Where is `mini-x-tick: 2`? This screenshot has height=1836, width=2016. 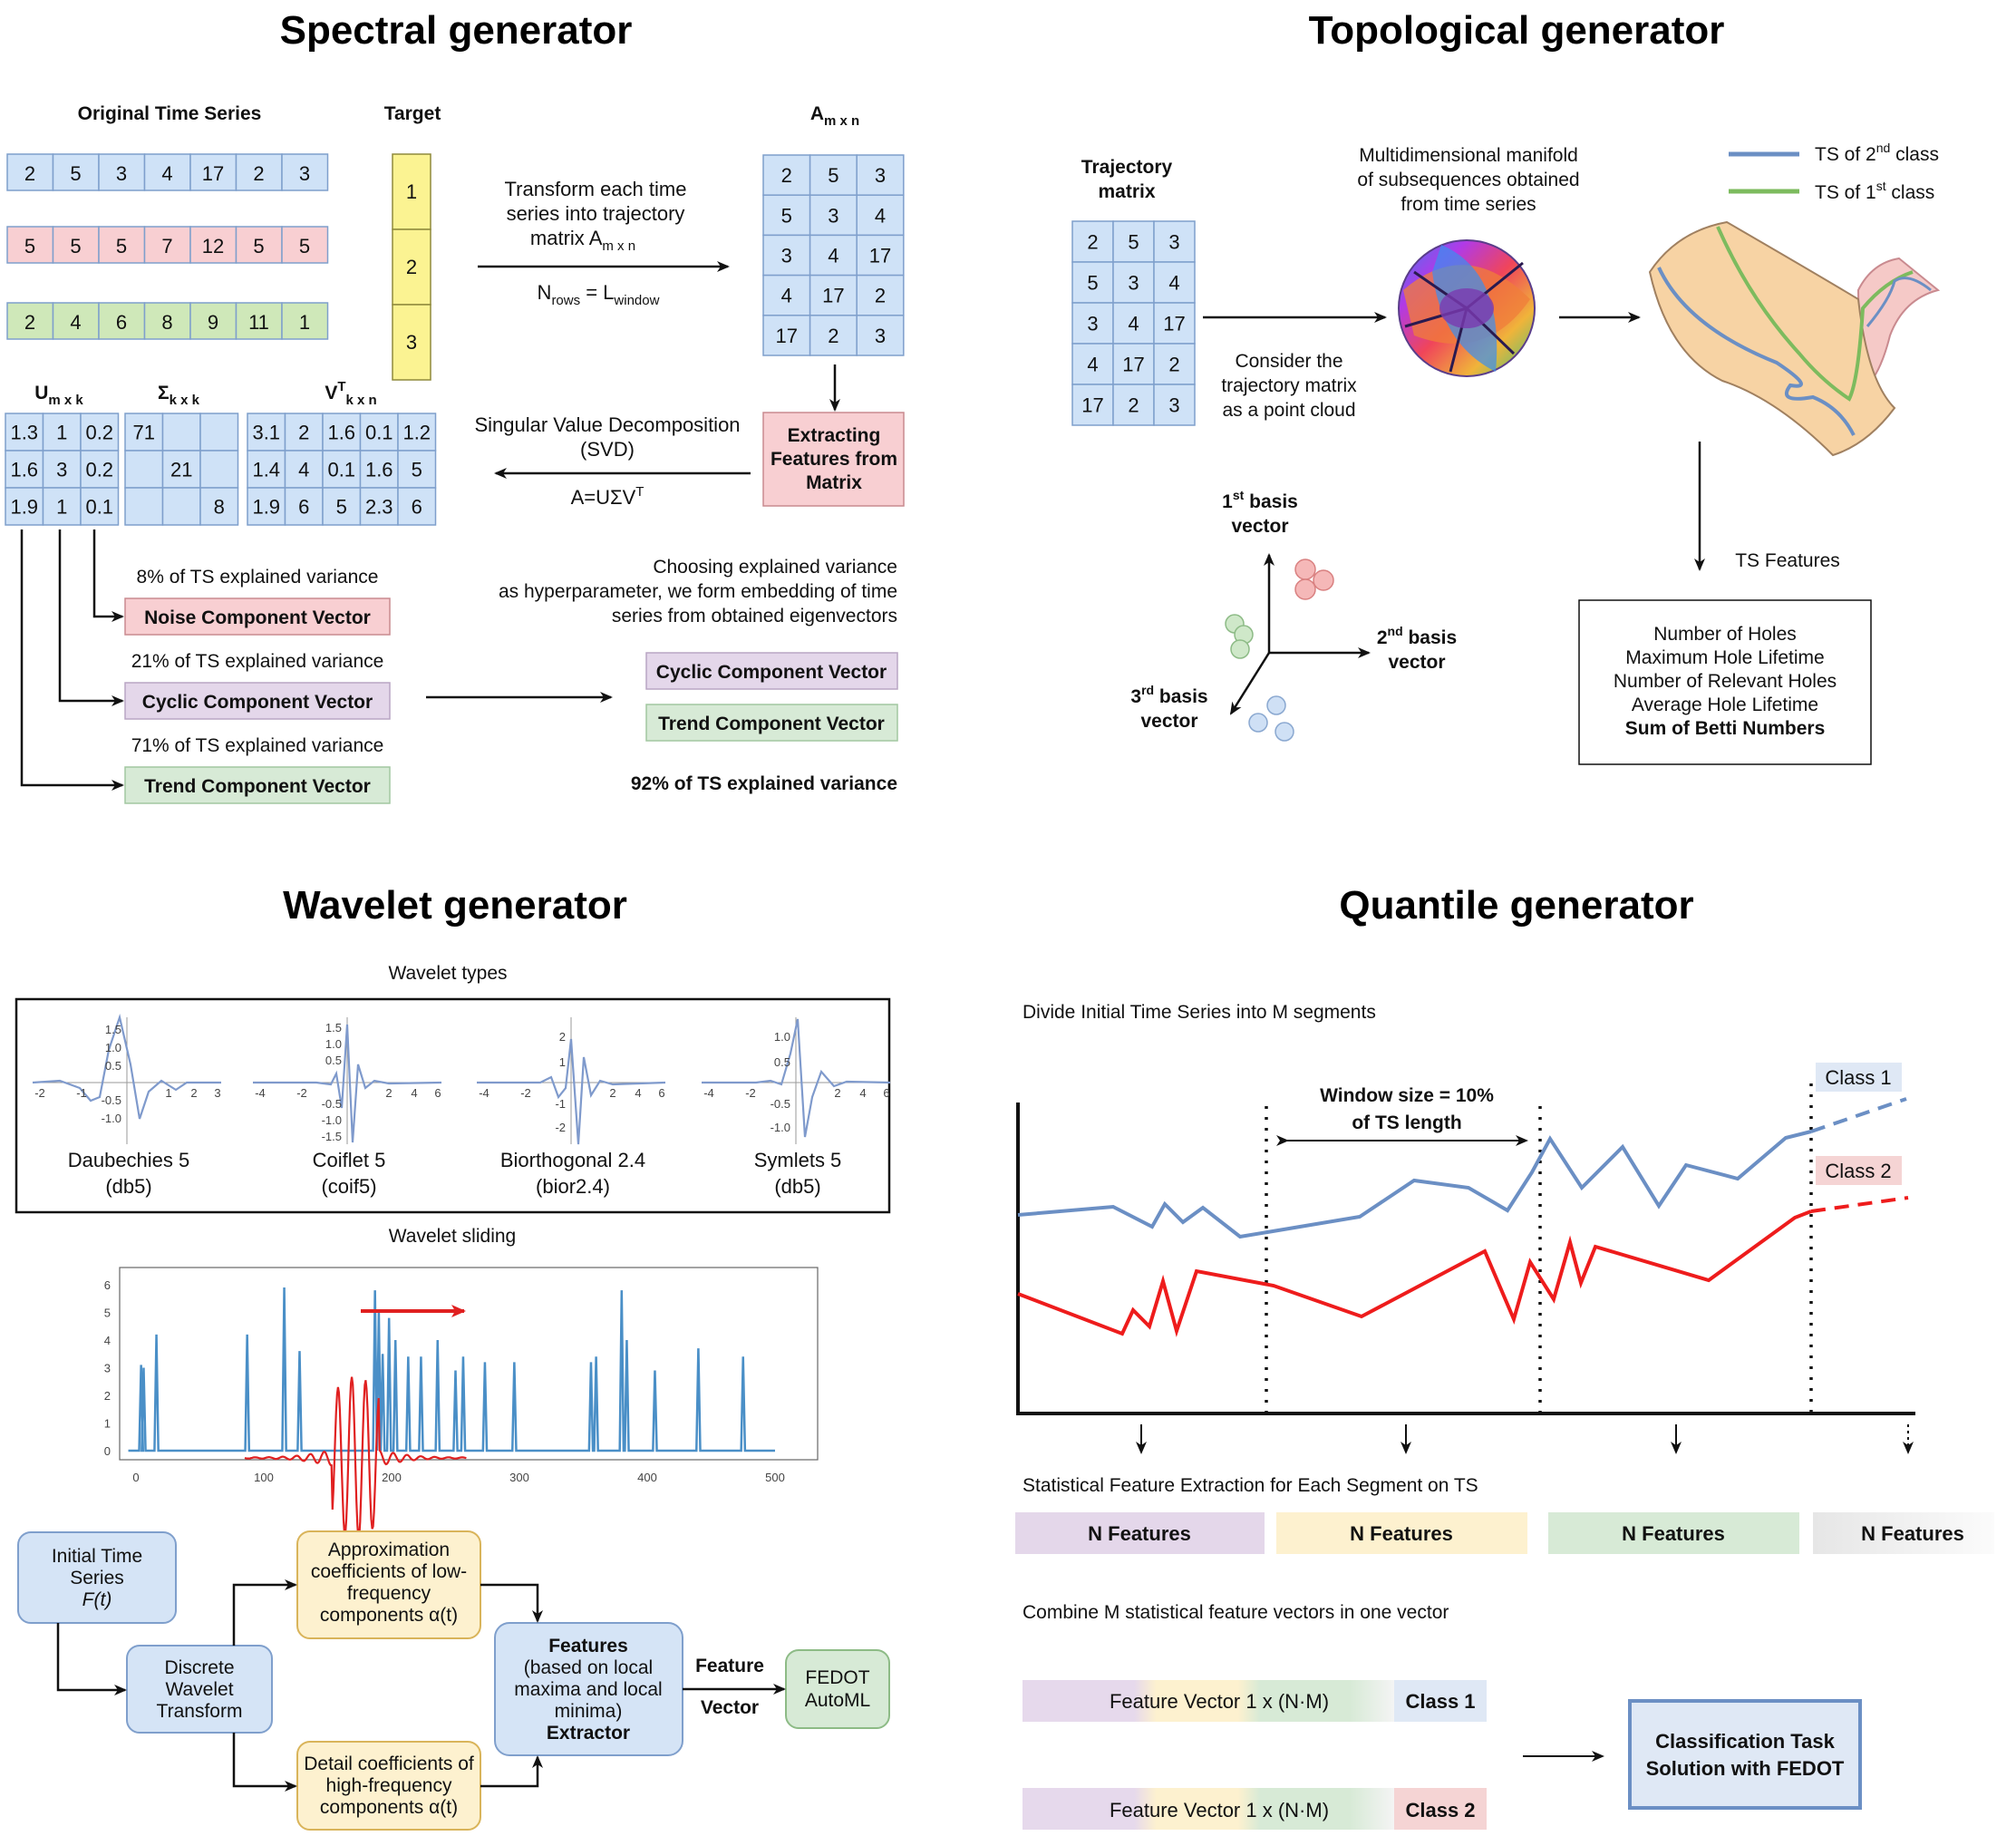 mini-x-tick: 2 is located at coordinates (193, 1093).